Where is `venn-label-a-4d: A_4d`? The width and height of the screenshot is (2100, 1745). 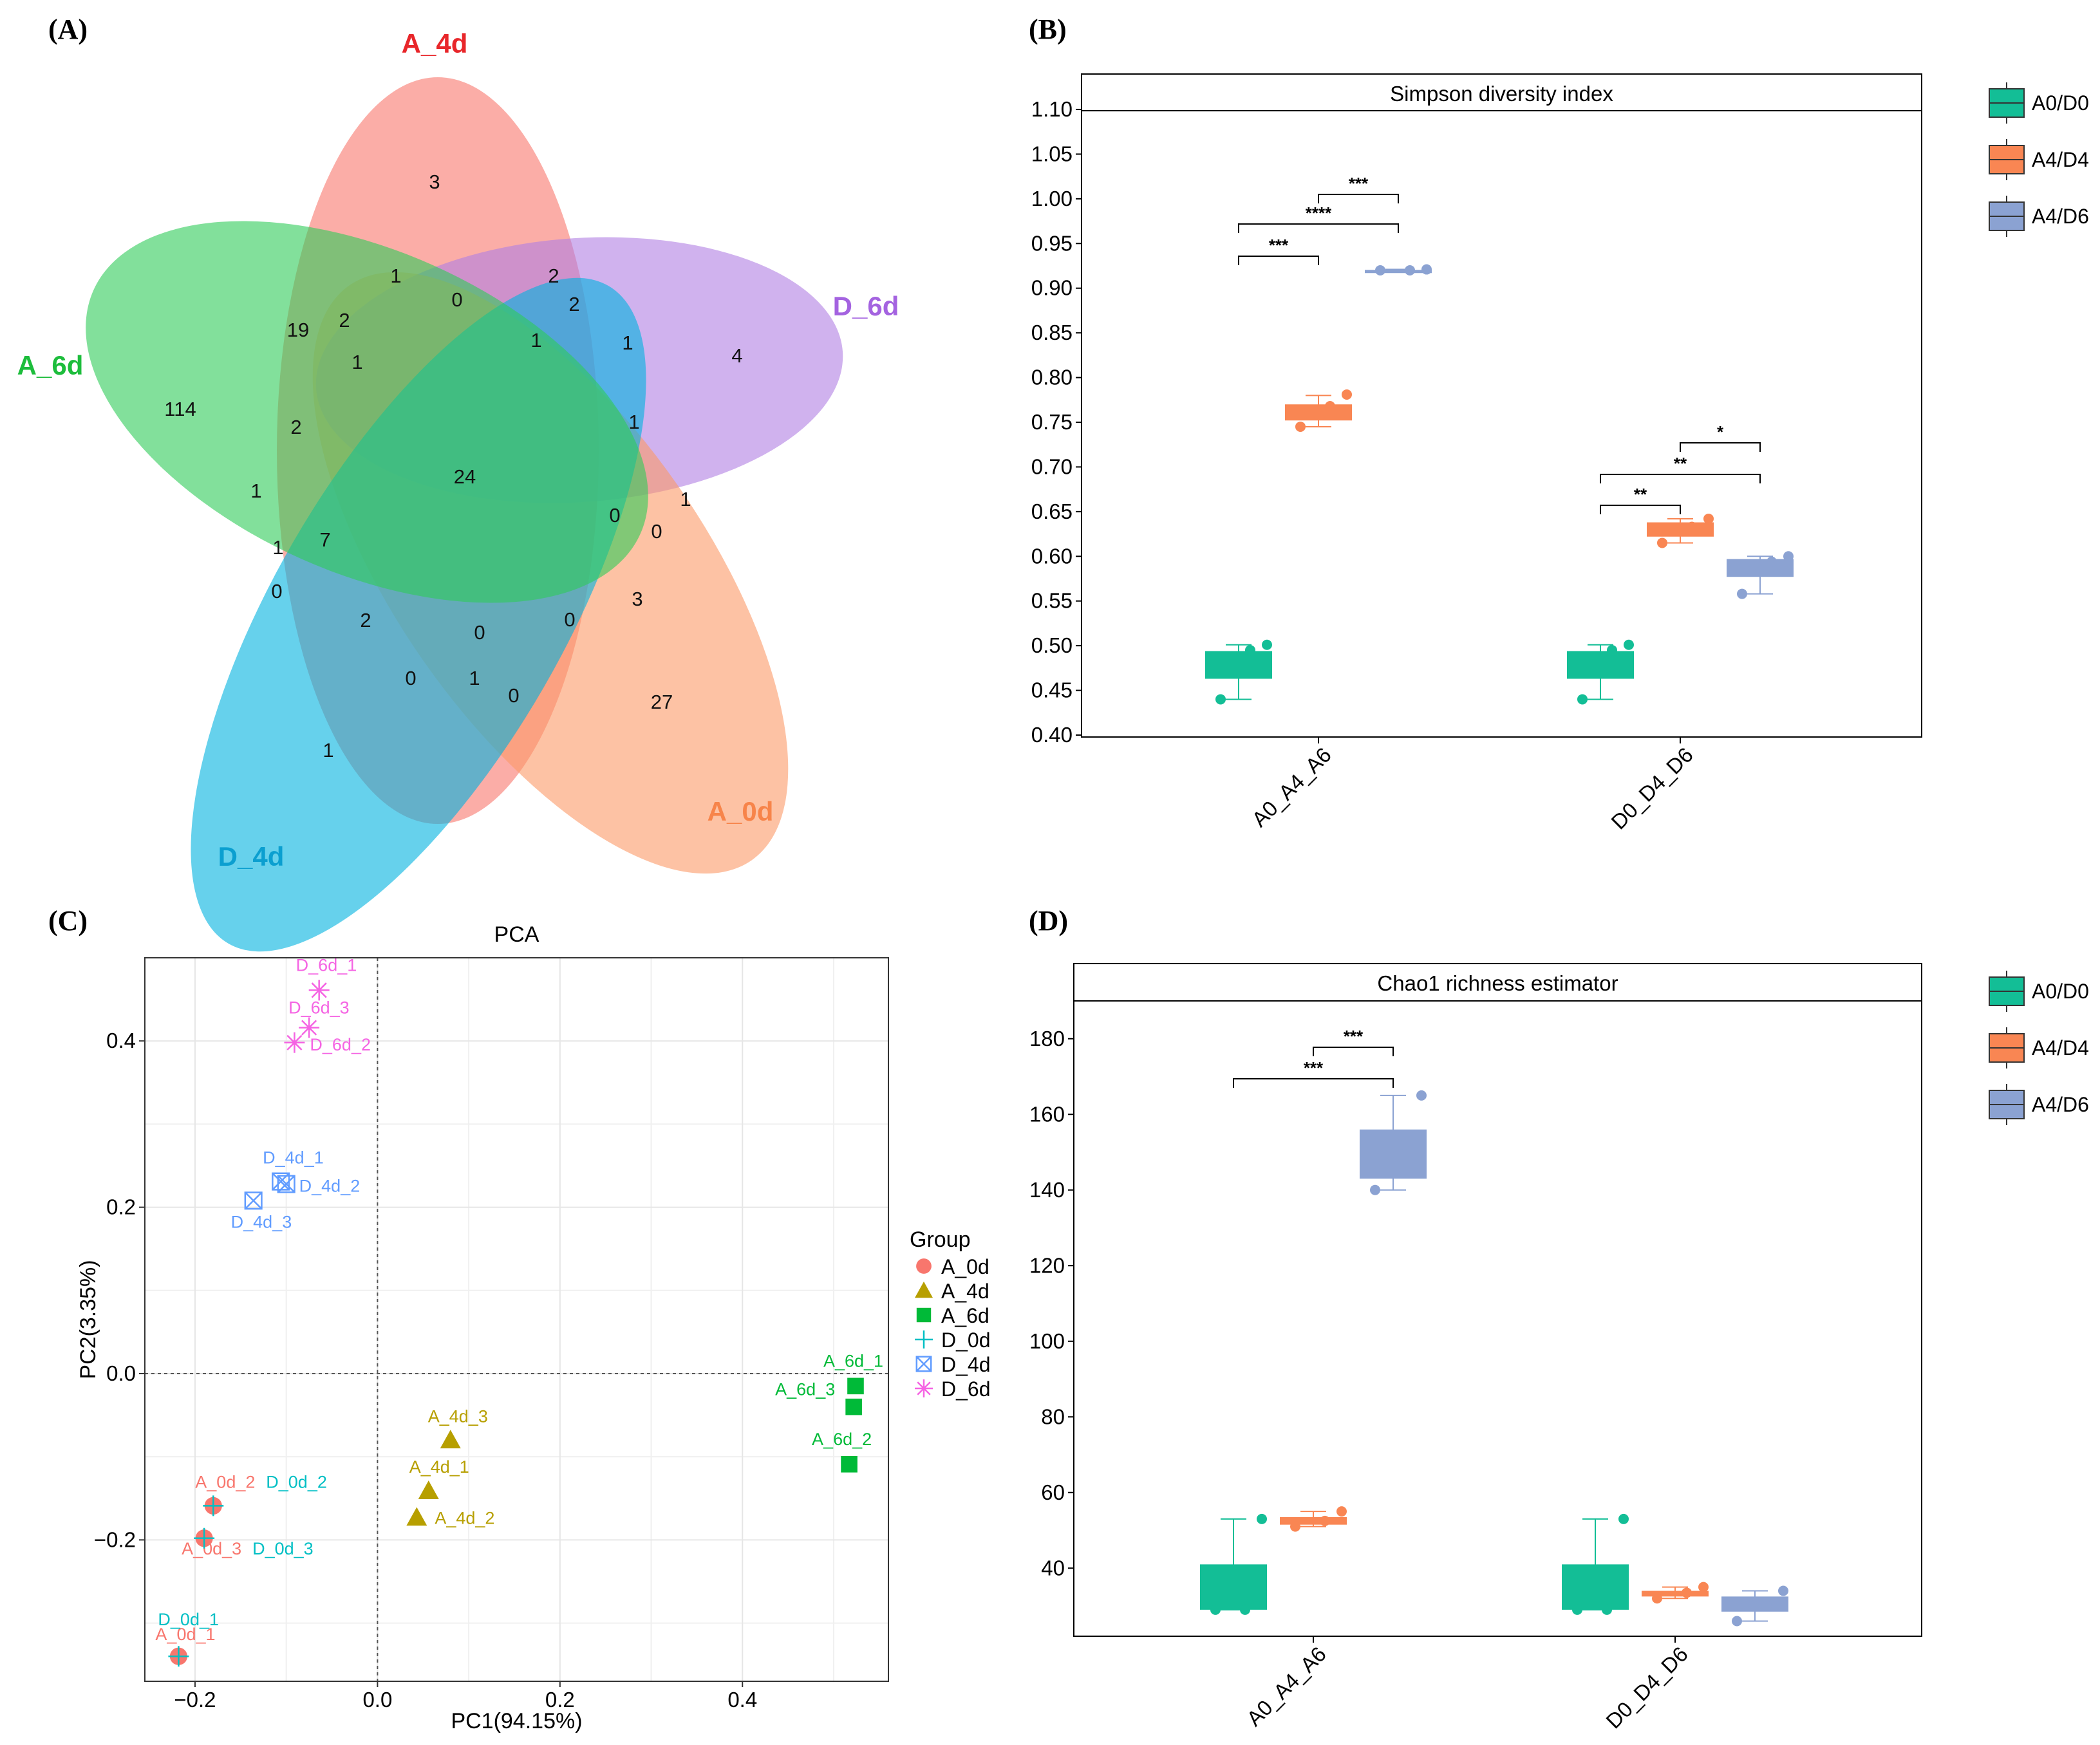 venn-label-a-4d: A_4d is located at coordinates (435, 44).